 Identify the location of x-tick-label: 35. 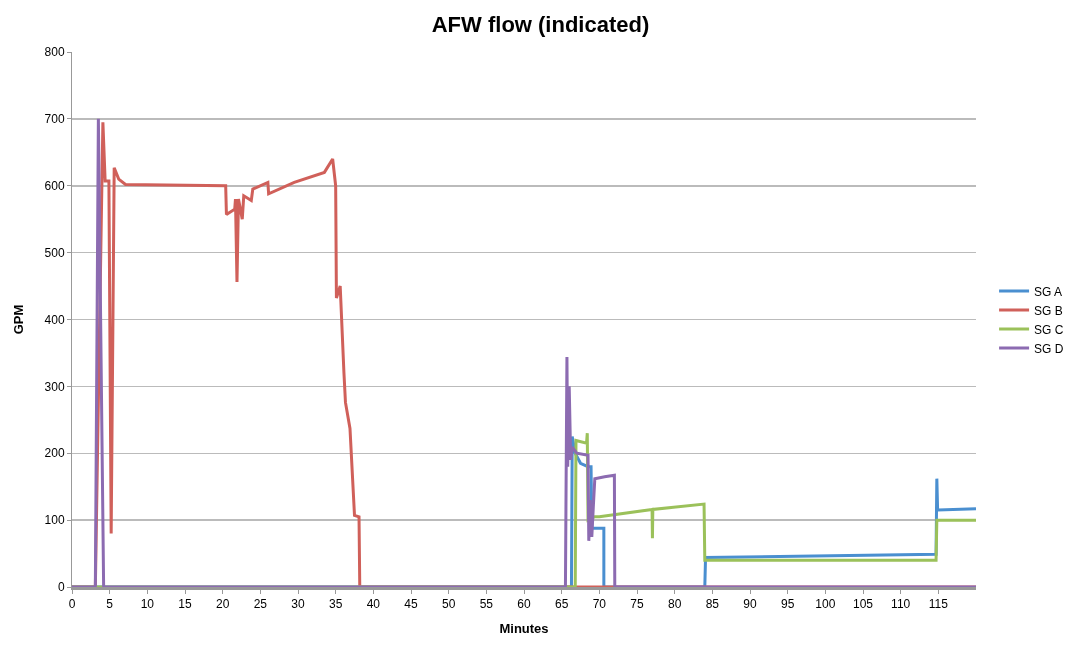
(335, 604).